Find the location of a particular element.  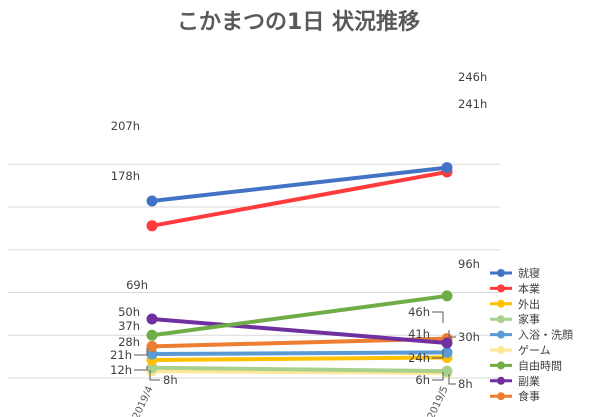

legend-label: 本業 is located at coordinates (529, 288).